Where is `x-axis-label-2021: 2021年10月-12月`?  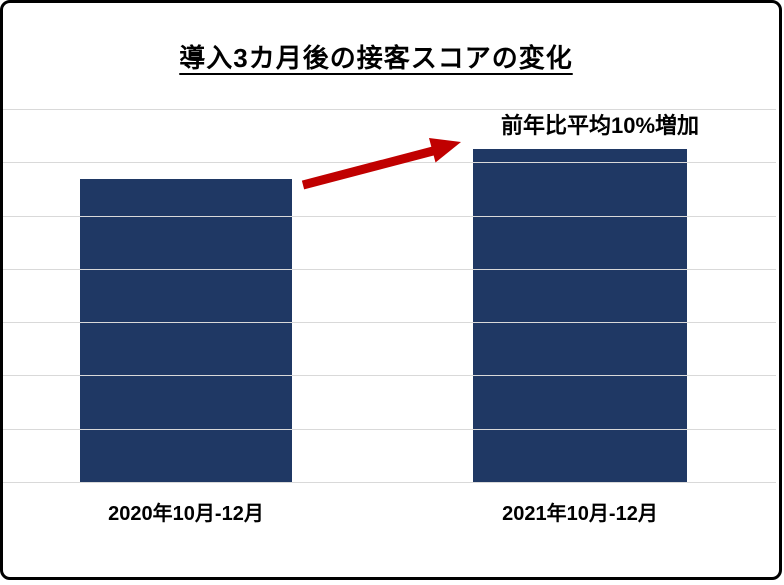
x-axis-label-2021: 2021年10月-12月 is located at coordinates (580, 514).